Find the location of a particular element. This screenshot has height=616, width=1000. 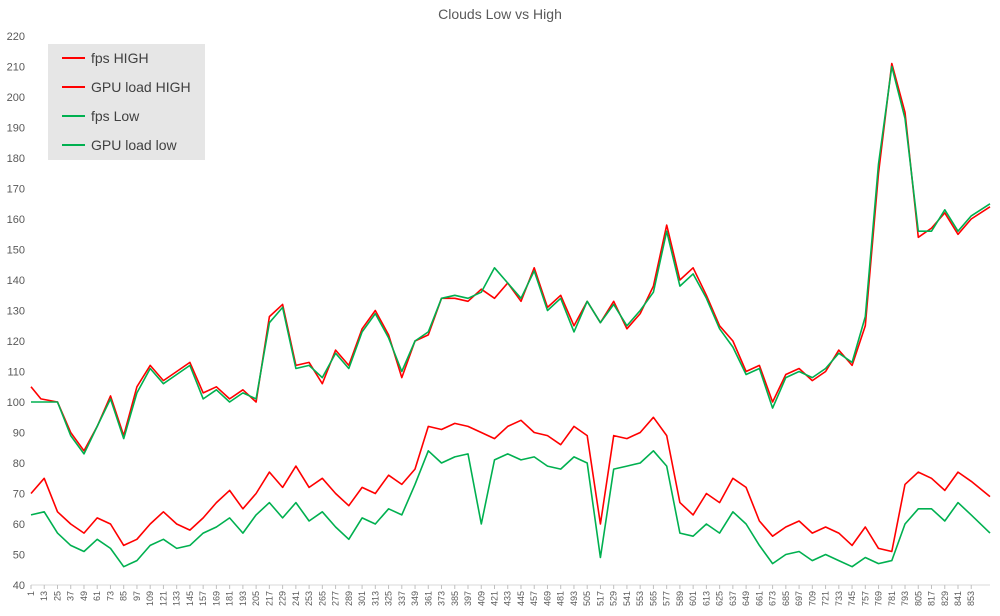

y-tick-label: 120 is located at coordinates (16, 342).